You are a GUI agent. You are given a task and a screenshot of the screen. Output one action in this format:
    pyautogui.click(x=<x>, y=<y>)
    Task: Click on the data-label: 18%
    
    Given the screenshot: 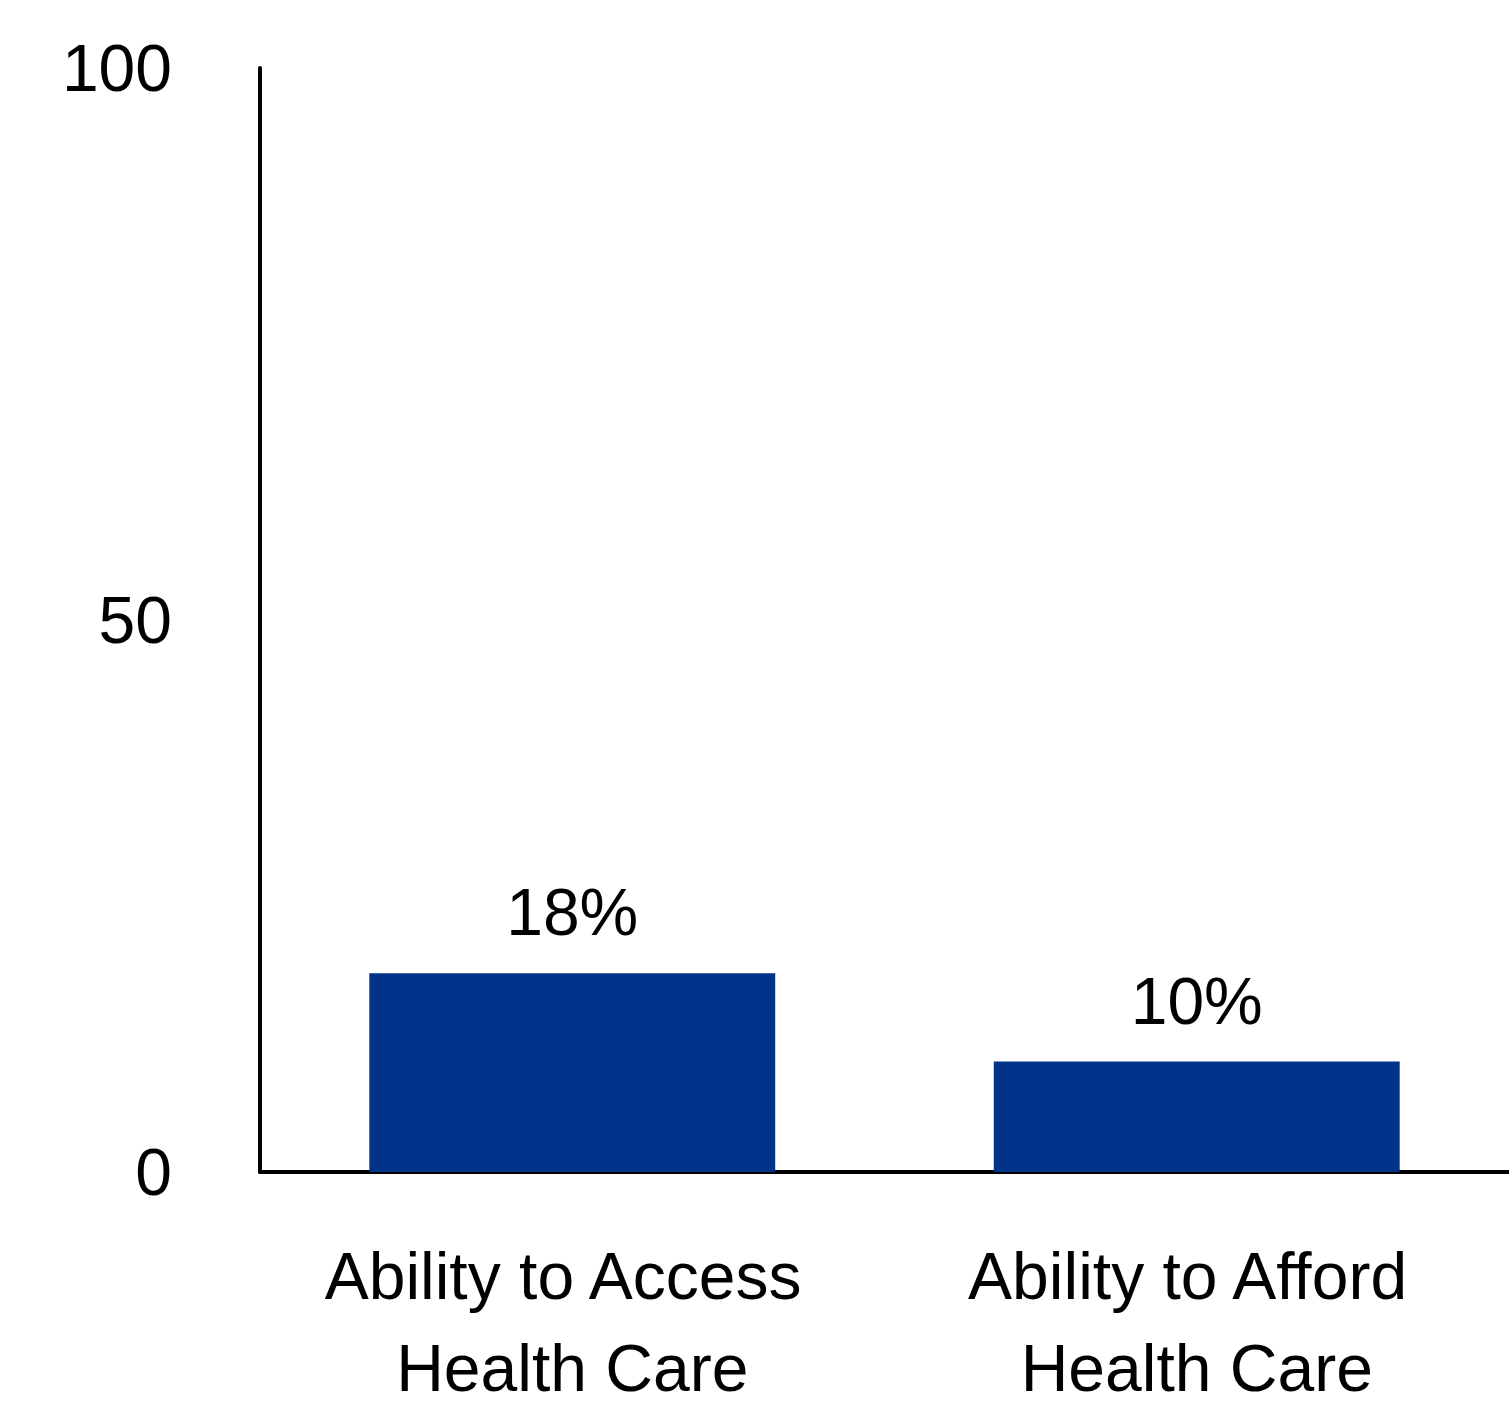 What is the action you would take?
    pyautogui.click(x=572, y=912)
    